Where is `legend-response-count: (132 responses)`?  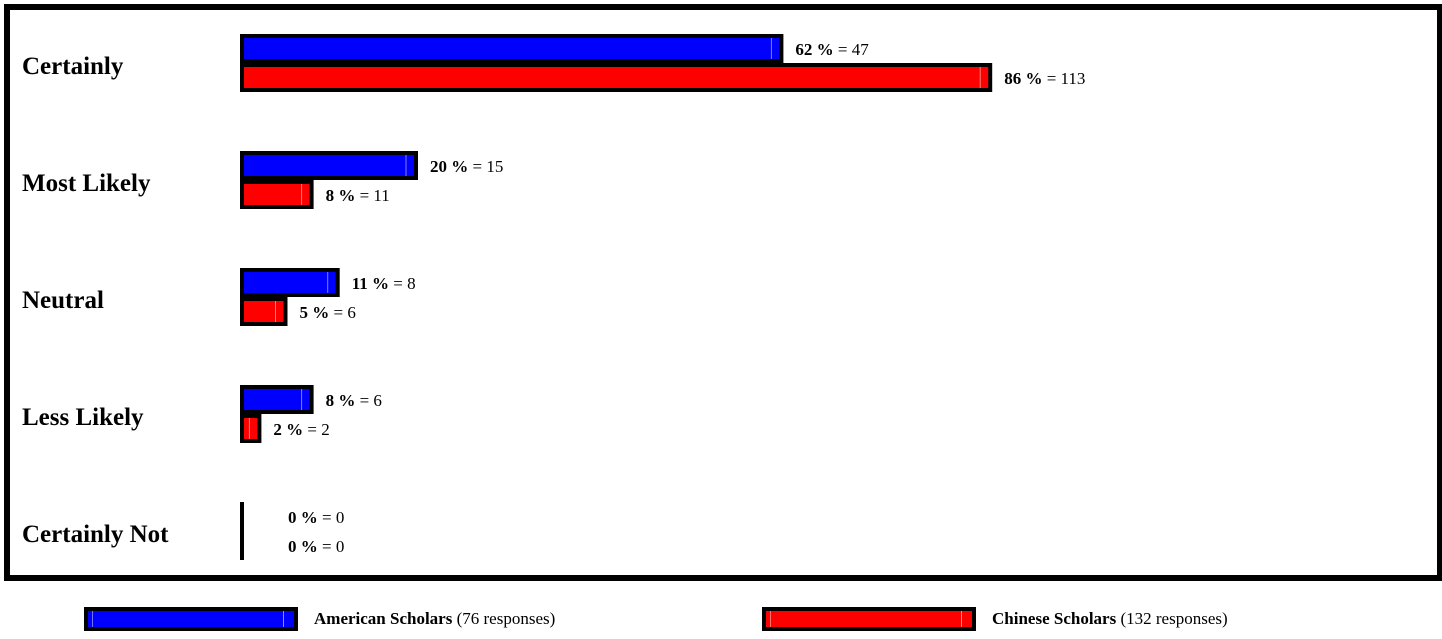
legend-response-count: (132 responses) is located at coordinates (1174, 618).